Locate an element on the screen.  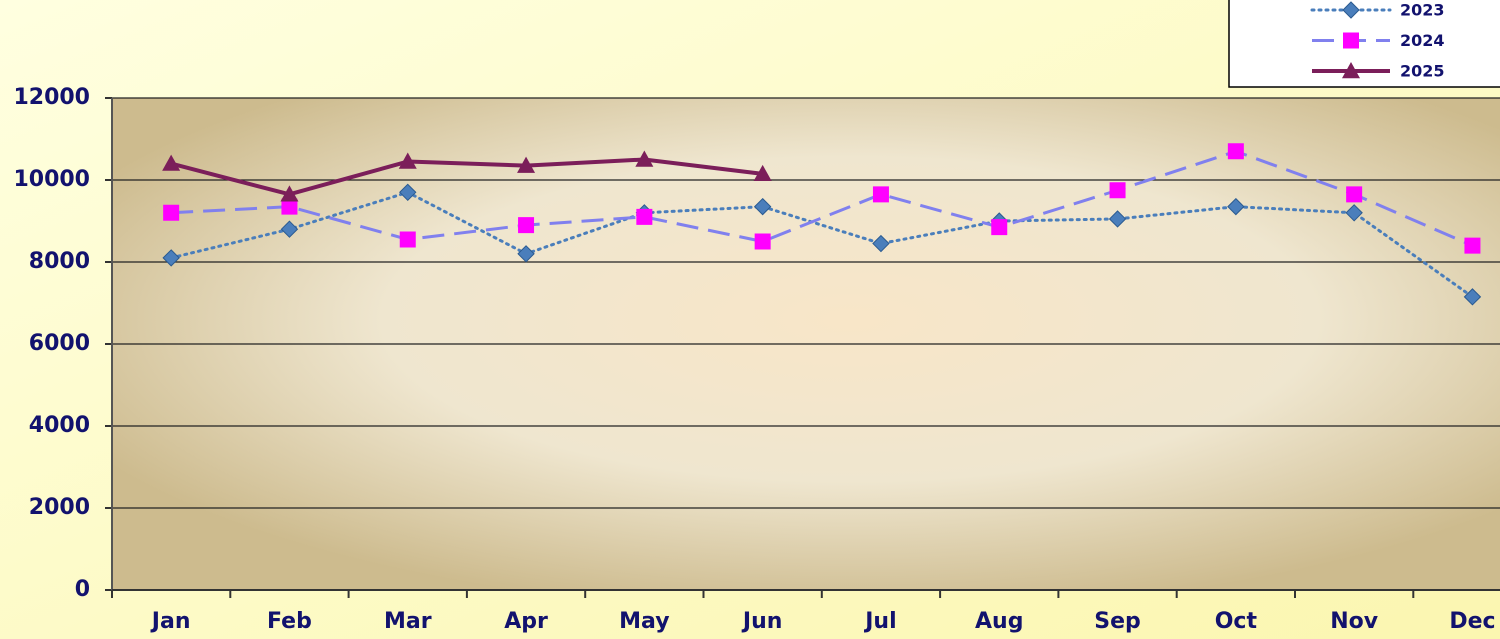
legend-label: 2025 is located at coordinates (1422, 71).